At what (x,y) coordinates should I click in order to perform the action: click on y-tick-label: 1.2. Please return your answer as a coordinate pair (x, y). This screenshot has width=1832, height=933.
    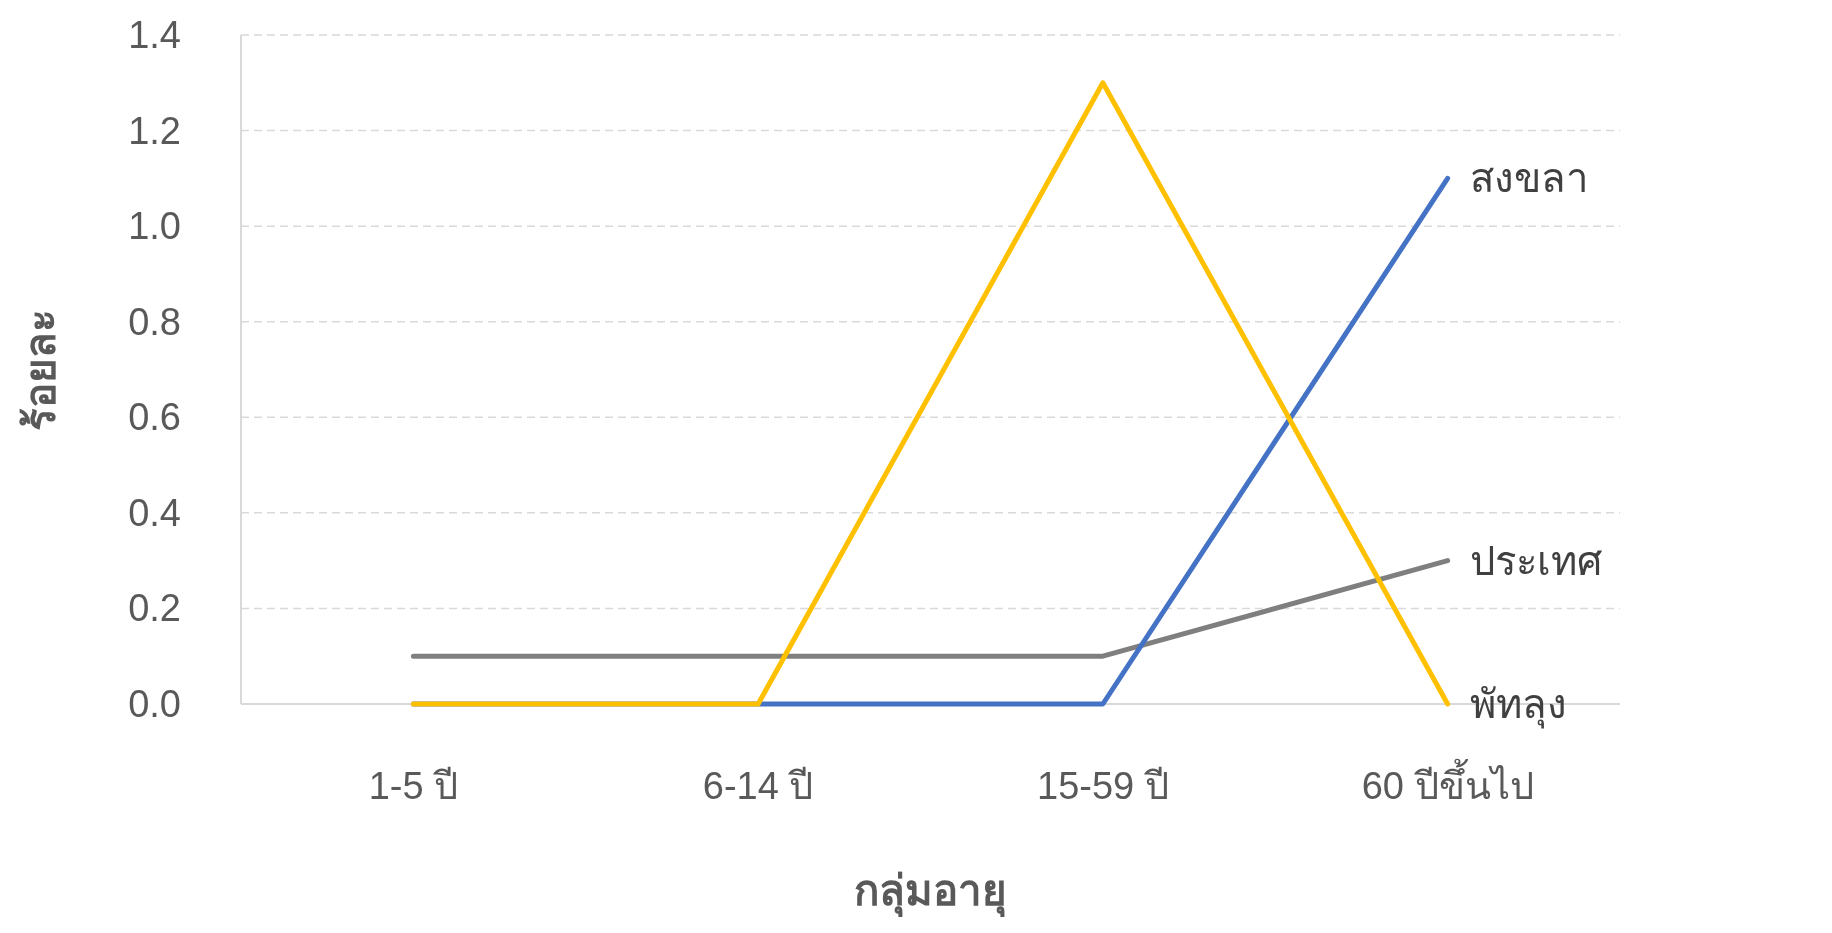
    Looking at the image, I should click on (154, 130).